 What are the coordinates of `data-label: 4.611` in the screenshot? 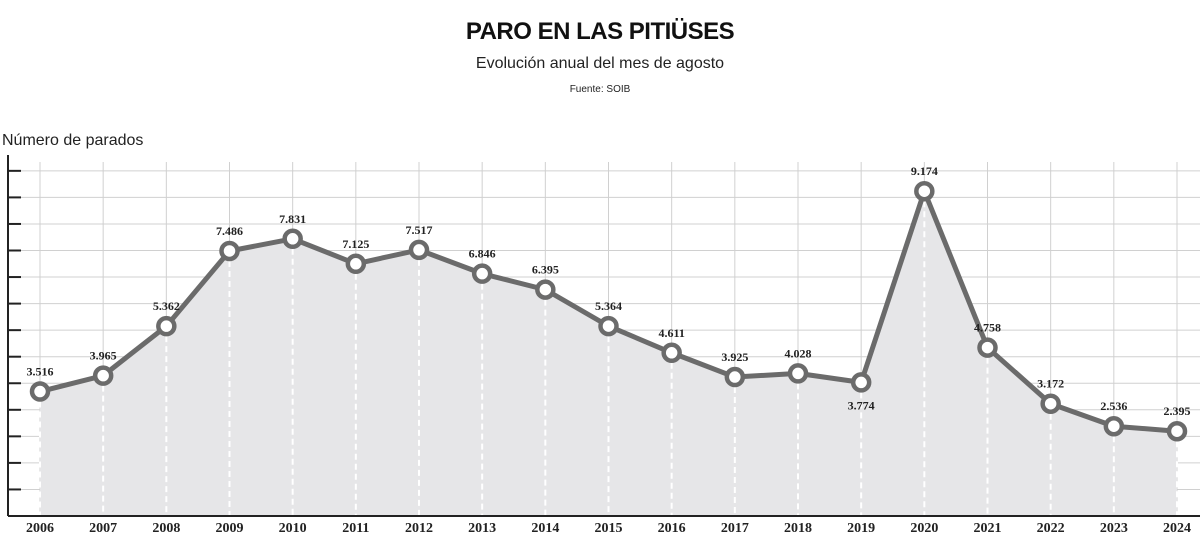 It's located at (671, 333).